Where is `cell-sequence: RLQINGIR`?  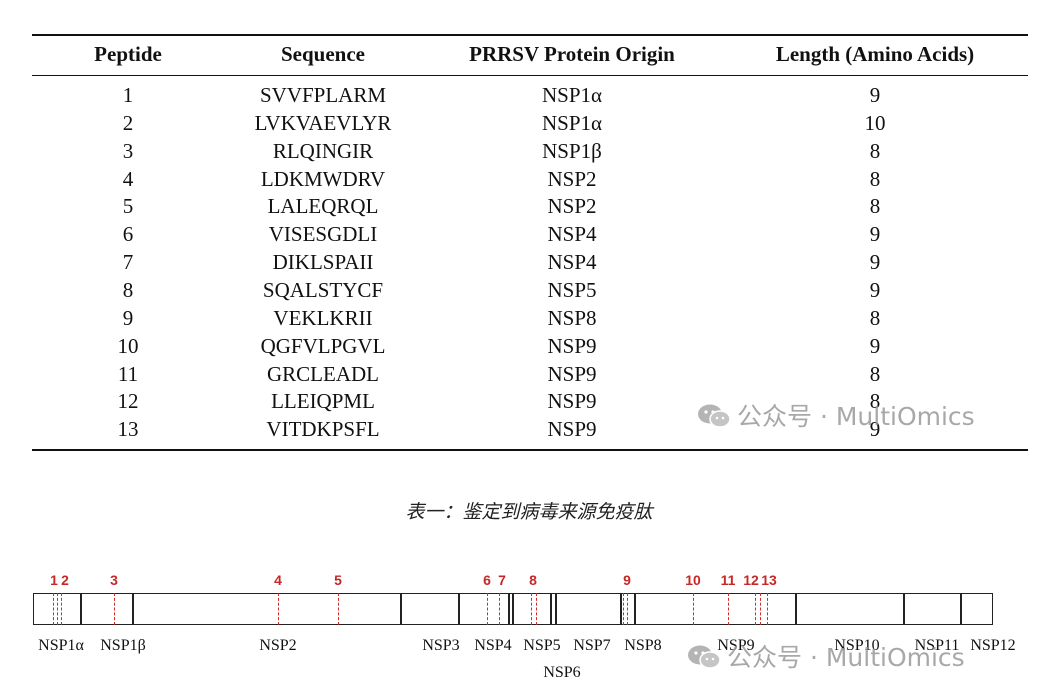 cell-sequence: RLQINGIR is located at coordinates (323, 150).